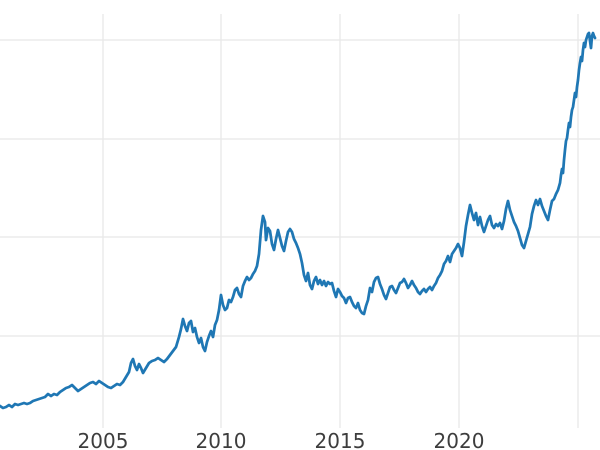 Image resolution: width=600 pixels, height=450 pixels. Describe the element at coordinates (103, 439) in the screenshot. I see `x-tick-label: 2005` at that location.